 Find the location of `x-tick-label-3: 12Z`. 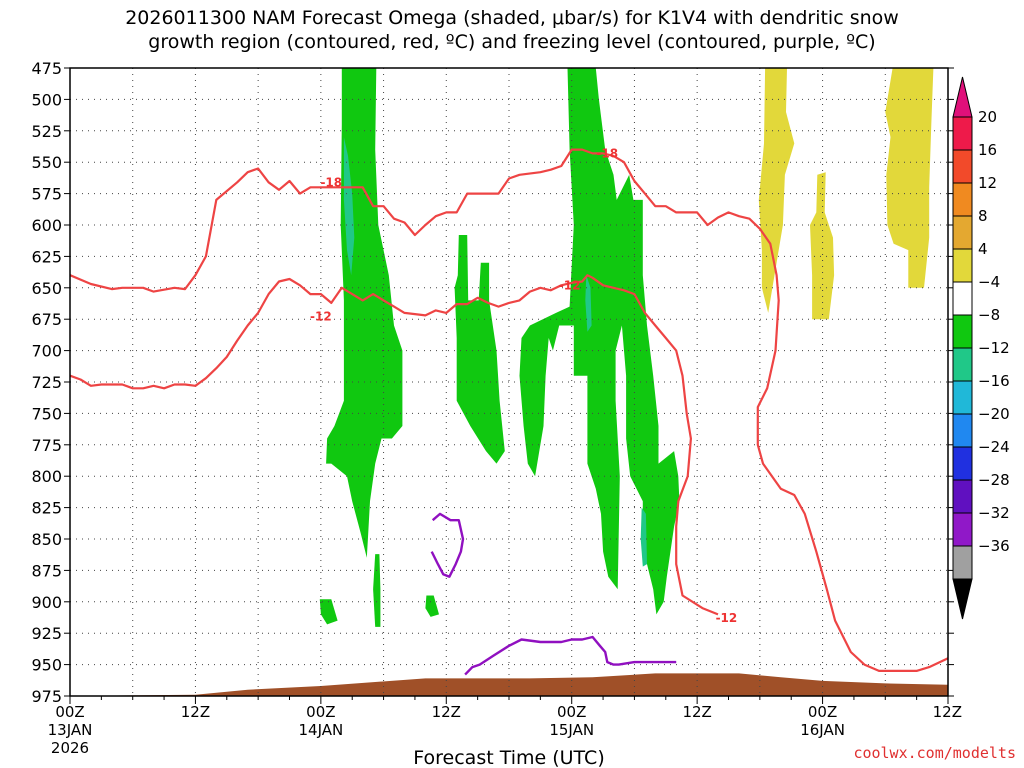

x-tick-label-3: 12Z is located at coordinates (446, 712).